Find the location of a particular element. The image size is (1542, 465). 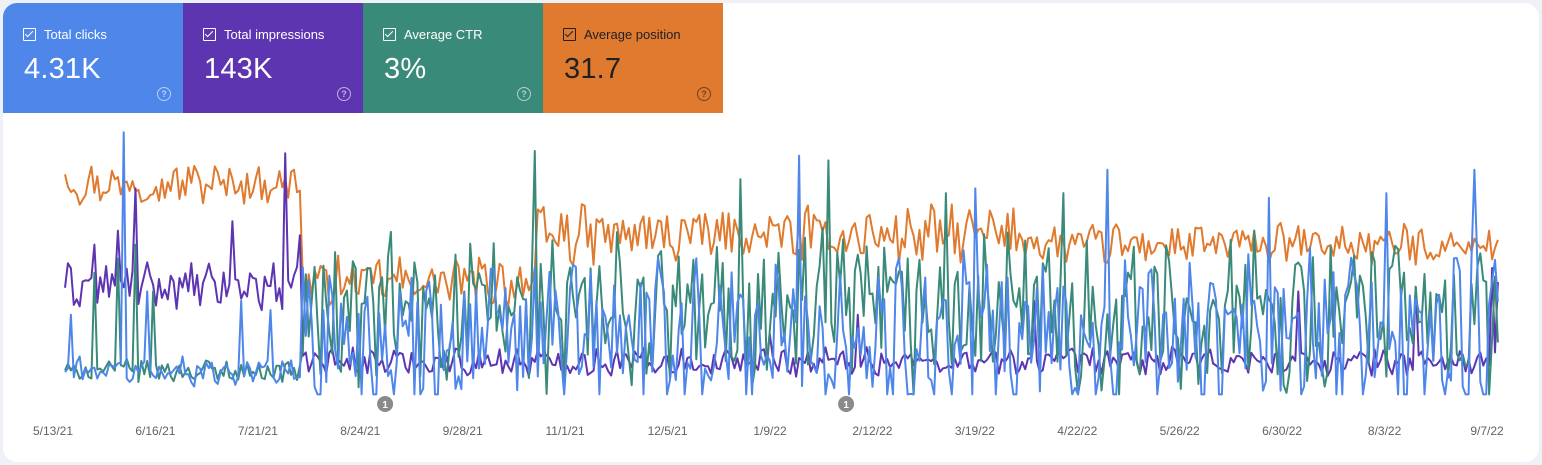

x-tick-label: 11/1/21 is located at coordinates (565, 431).